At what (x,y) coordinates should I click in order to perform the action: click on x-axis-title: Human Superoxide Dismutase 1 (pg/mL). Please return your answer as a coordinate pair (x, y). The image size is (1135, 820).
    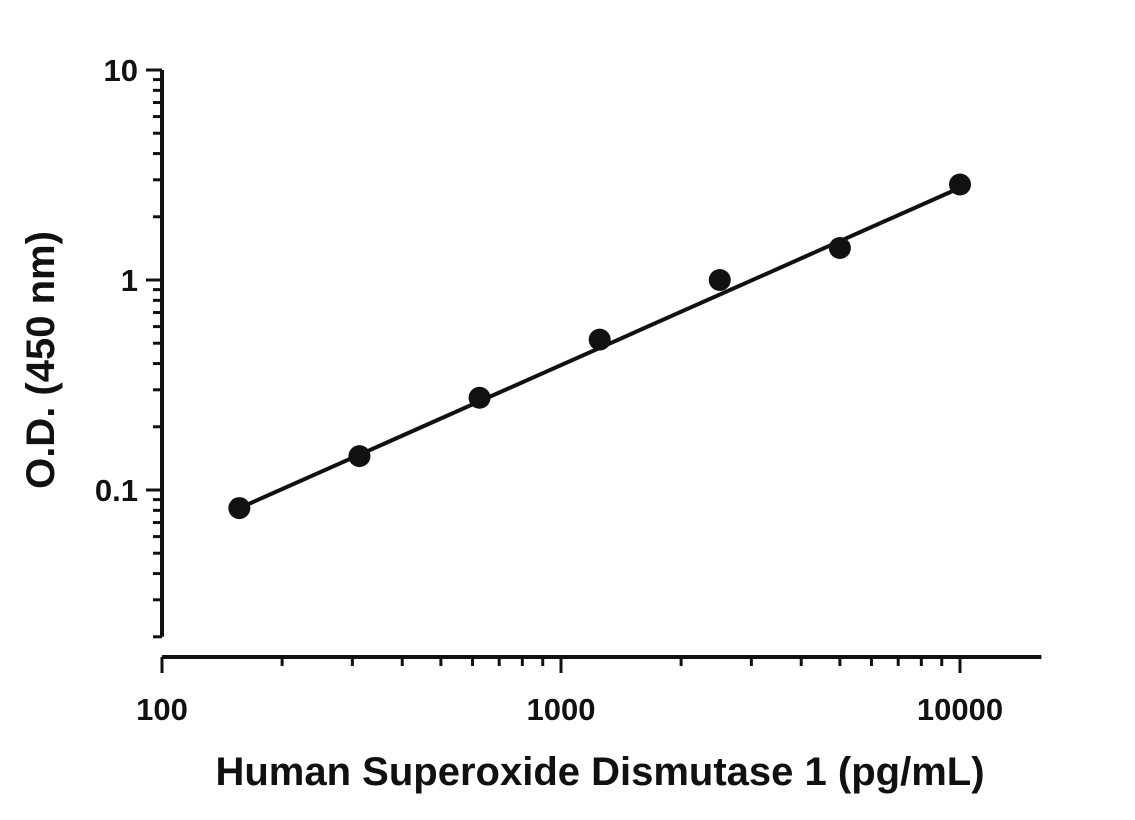
    Looking at the image, I should click on (599, 772).